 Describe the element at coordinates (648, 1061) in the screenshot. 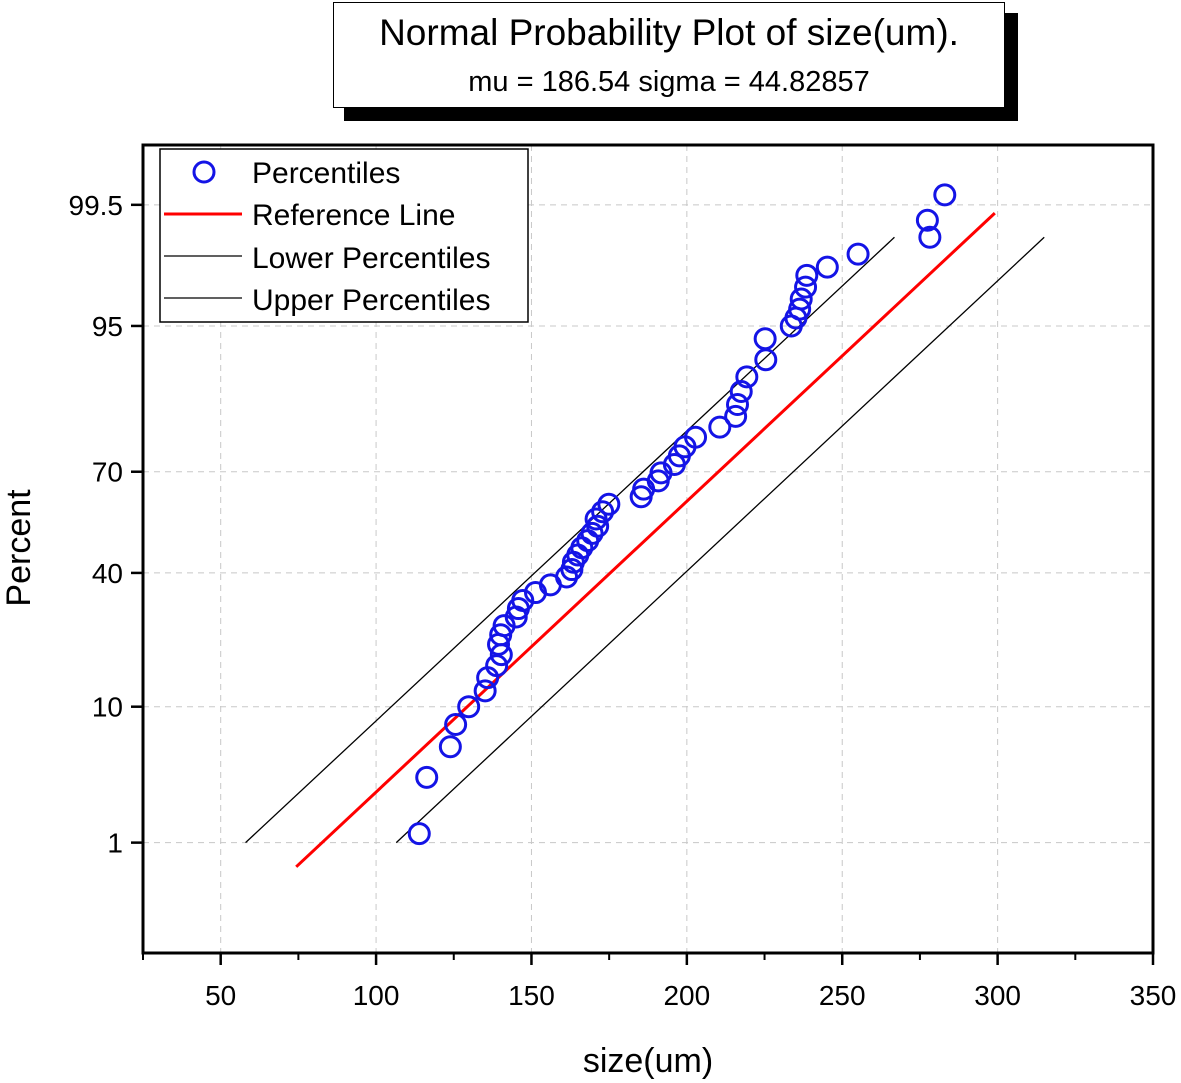

I see `x-axis-title: size(um)` at that location.